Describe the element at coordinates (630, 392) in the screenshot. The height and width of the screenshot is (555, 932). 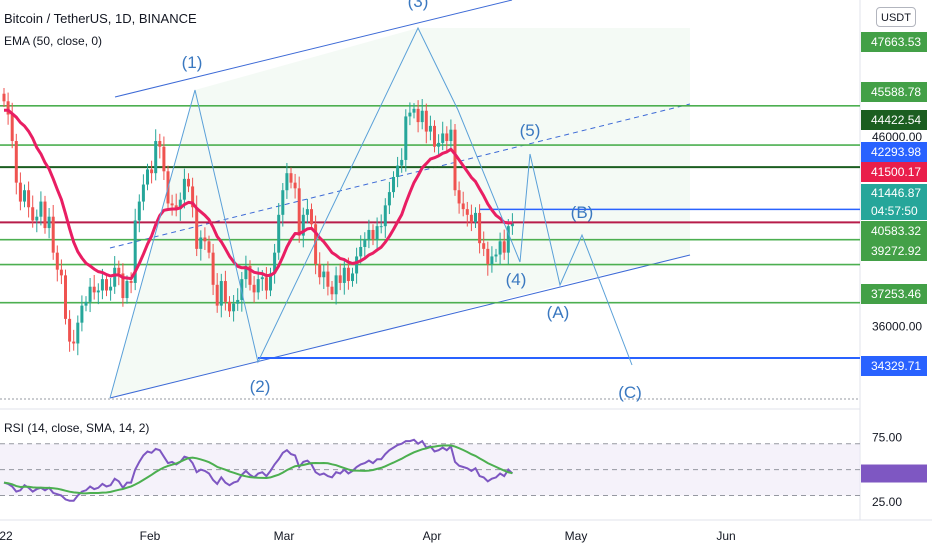
I see `wave-label: (C)` at that location.